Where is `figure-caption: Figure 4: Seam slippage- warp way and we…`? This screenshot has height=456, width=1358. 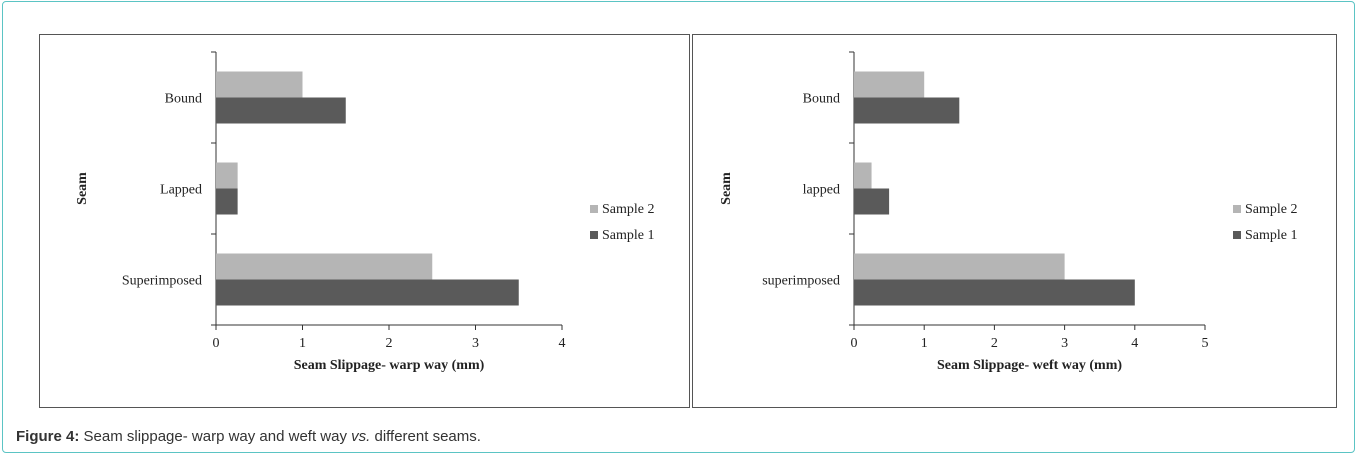
figure-caption: Figure 4: Seam slippage- warp way and we… is located at coordinates (248, 436).